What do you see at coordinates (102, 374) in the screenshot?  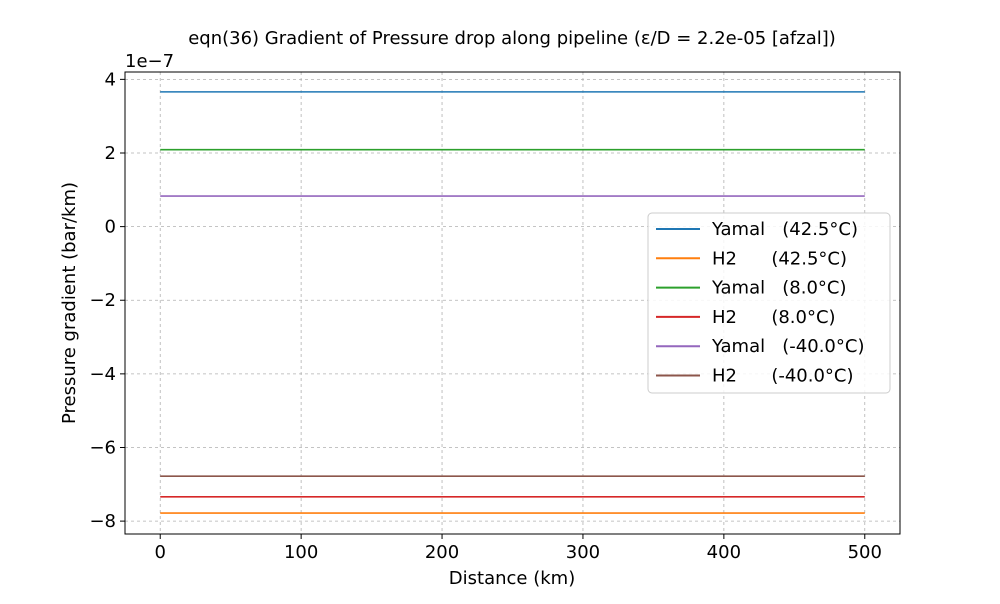 I see `y-tick-label: −4` at bounding box center [102, 374].